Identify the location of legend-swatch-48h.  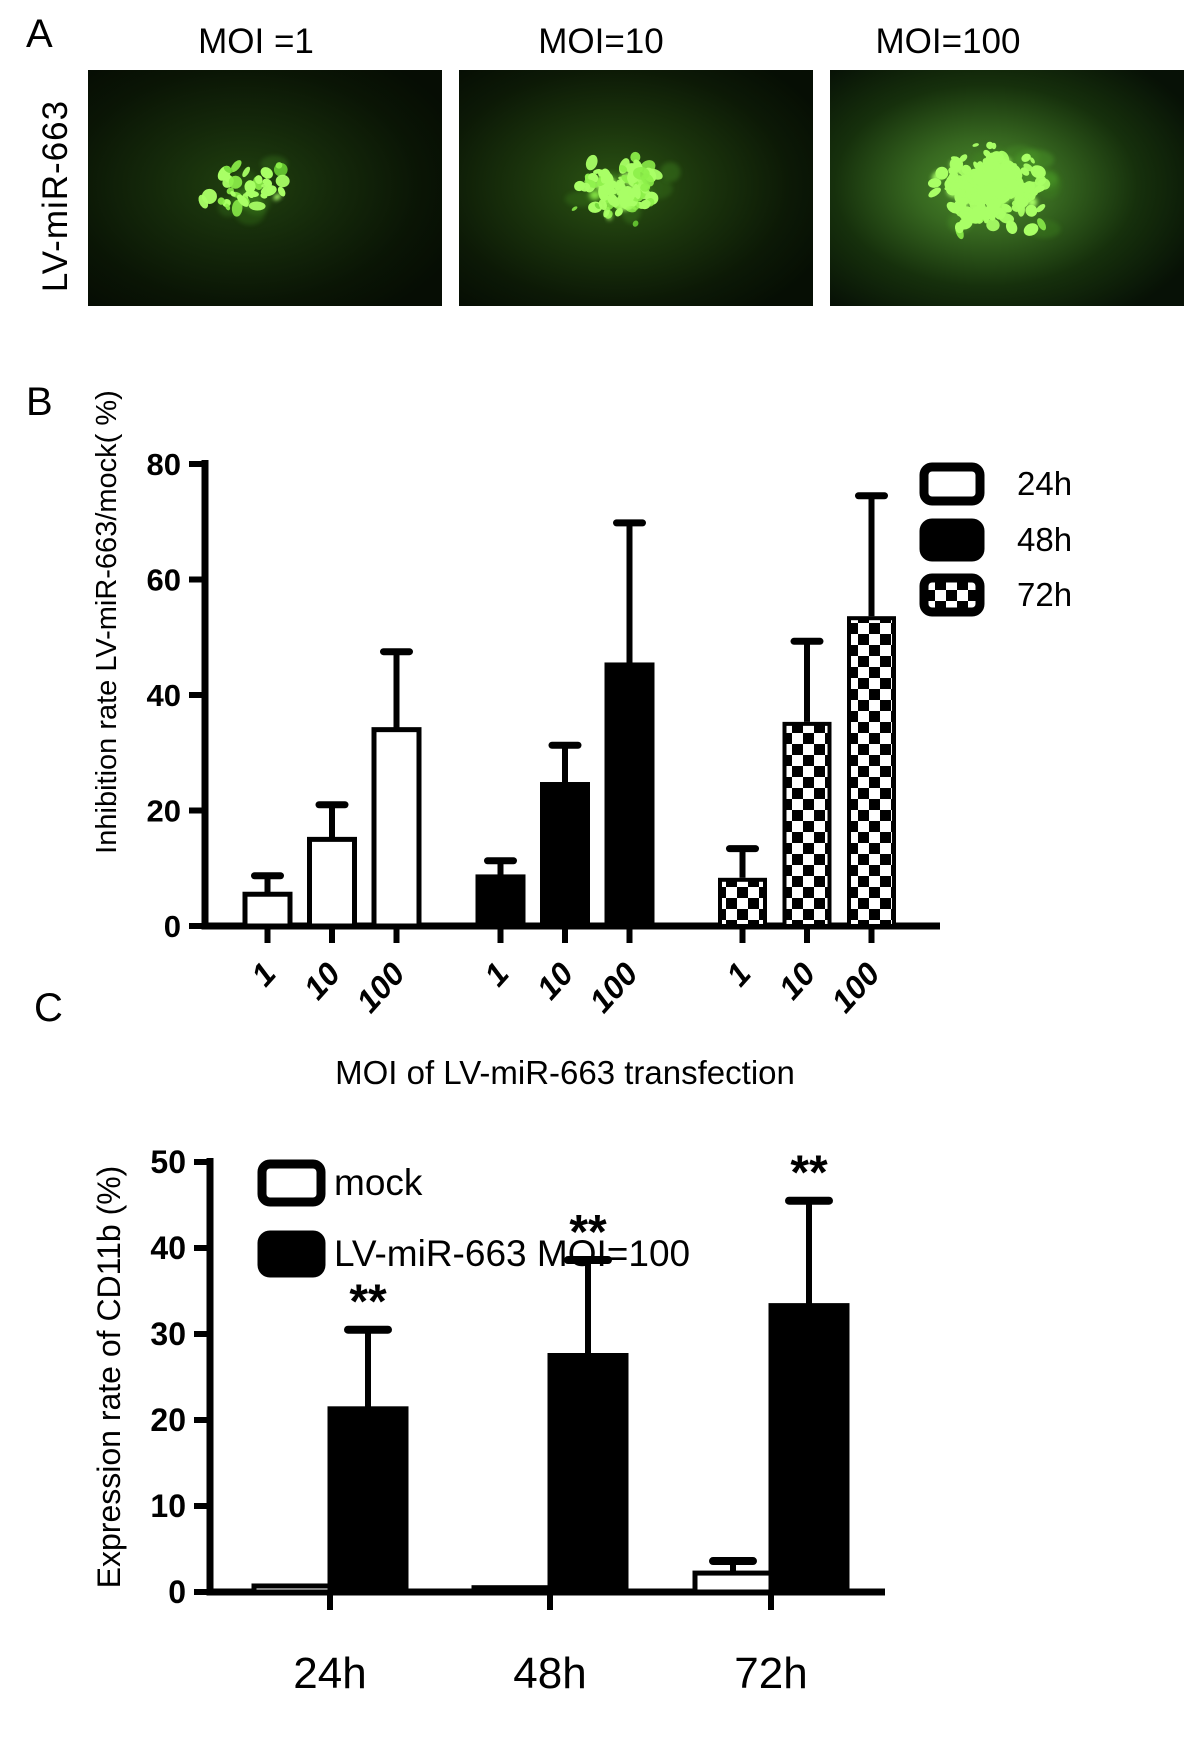
(952, 540).